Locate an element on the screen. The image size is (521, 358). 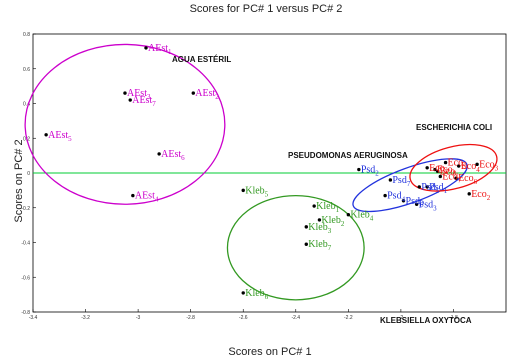
point-label: AEst3 is located at coordinates (139, 94).